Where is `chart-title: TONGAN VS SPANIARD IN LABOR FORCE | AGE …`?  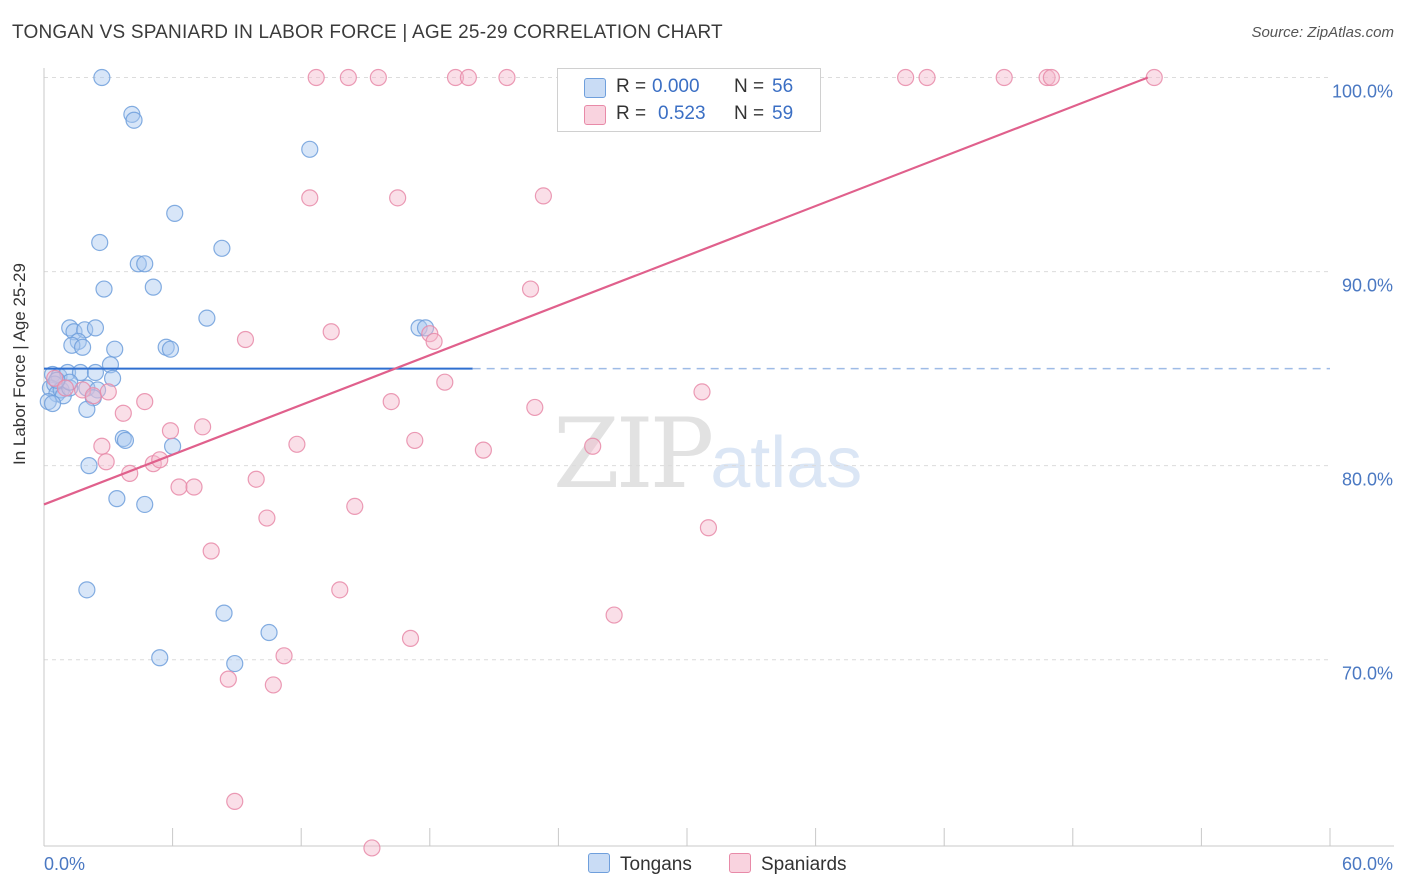 chart-title: TONGAN VS SPANIARD IN LABOR FORCE | AGE … is located at coordinates (367, 32).